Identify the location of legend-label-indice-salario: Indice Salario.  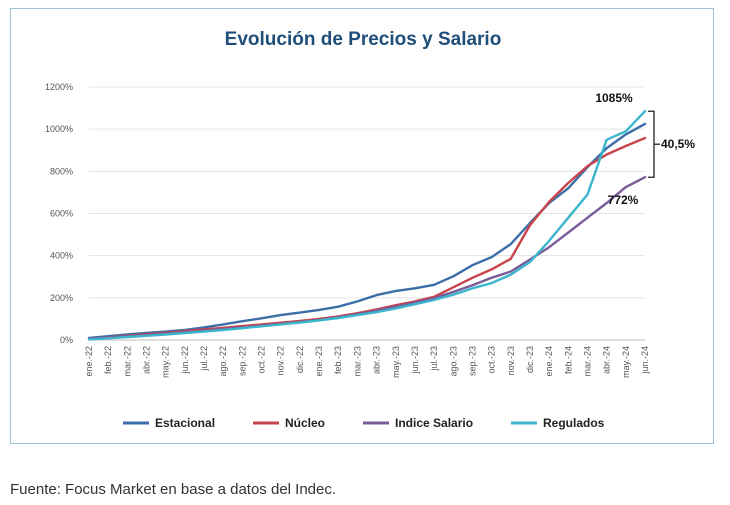
(434, 423).